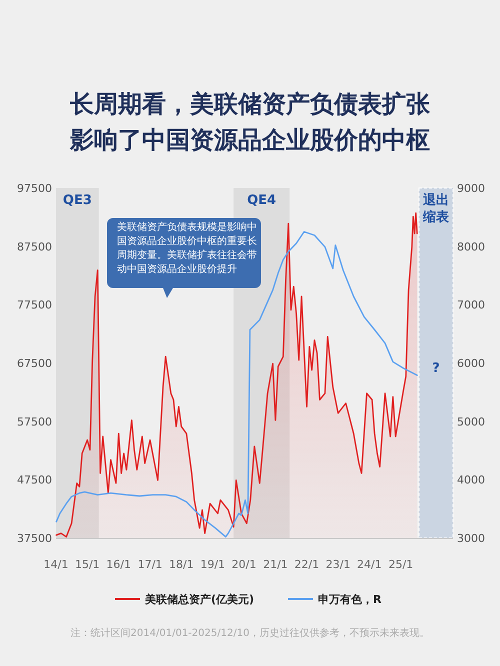  What do you see at coordinates (118, 564) in the screenshot?
I see `x-tick-label: 16/1` at bounding box center [118, 564].